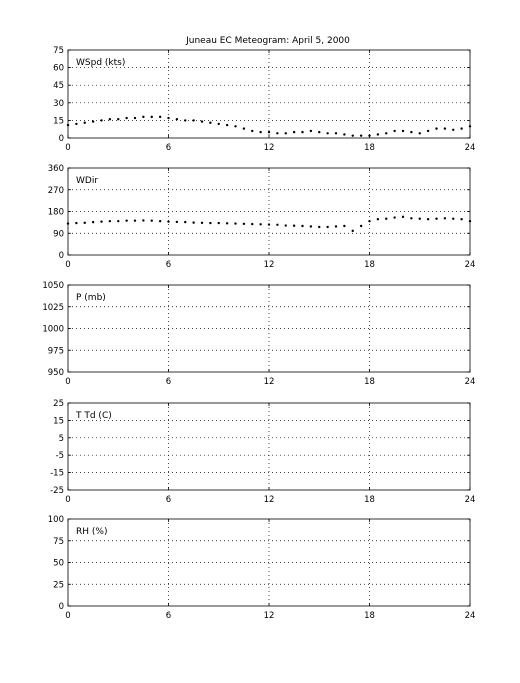 Image resolution: width=520 pixels, height=683 pixels. What do you see at coordinates (93, 416) in the screenshot?
I see `panel-label: T Td (C)` at bounding box center [93, 416].